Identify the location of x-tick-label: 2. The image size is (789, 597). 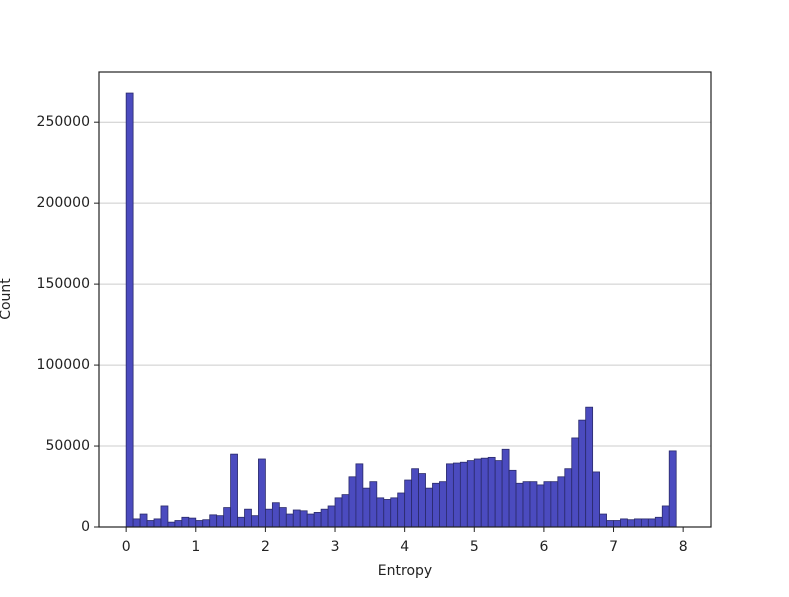
(265, 547).